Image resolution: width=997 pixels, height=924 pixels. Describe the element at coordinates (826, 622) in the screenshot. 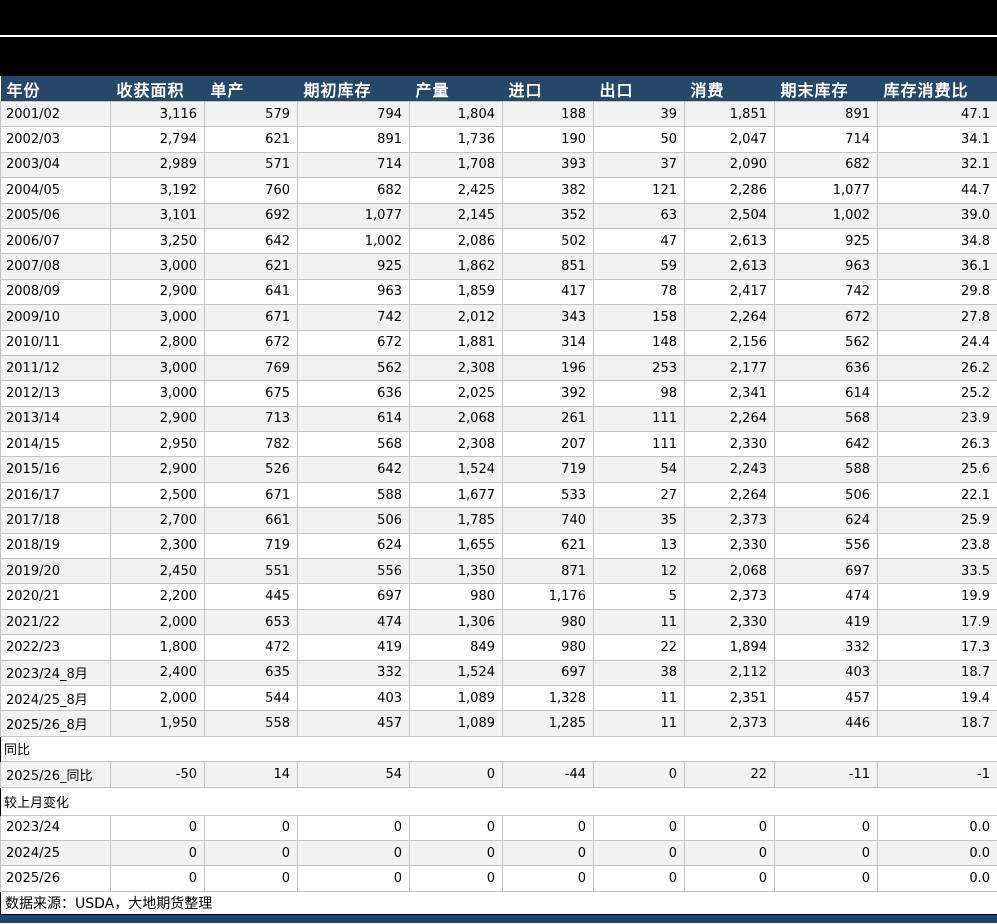

I see `data-cell: 419` at that location.